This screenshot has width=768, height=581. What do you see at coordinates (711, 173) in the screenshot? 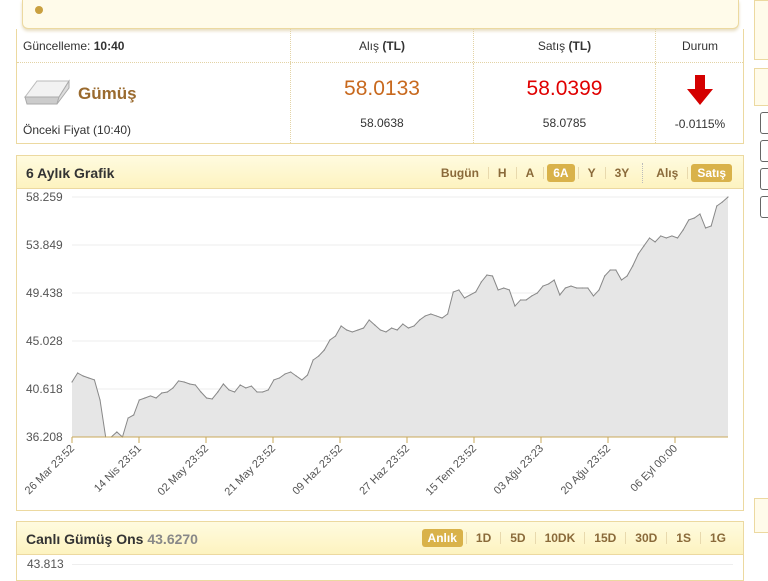
I see `side-tab-1: Satış` at bounding box center [711, 173].